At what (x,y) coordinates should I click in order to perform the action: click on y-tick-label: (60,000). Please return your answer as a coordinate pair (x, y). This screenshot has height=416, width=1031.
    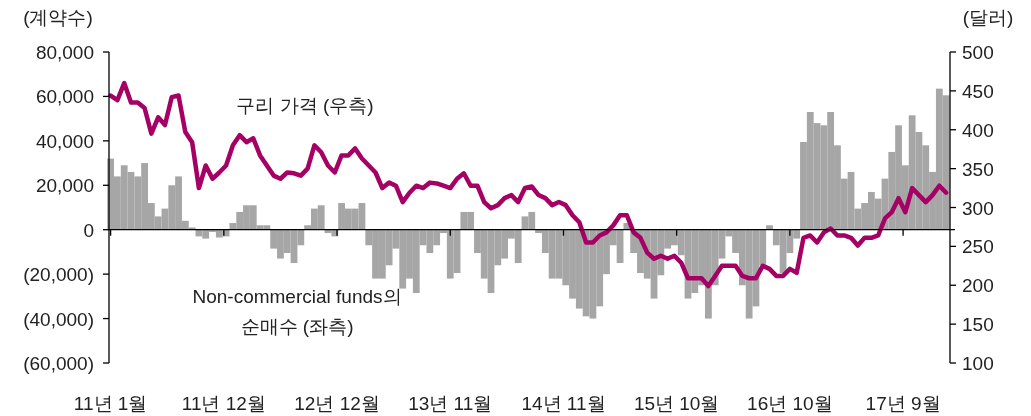
    Looking at the image, I should click on (58, 363).